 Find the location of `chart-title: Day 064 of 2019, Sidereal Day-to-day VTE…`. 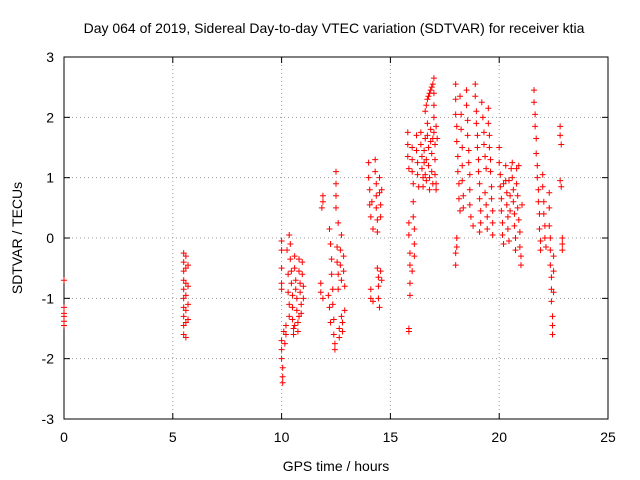

chart-title: Day 064 of 2019, Sidereal Day-to-day VTE… is located at coordinates (334, 28).